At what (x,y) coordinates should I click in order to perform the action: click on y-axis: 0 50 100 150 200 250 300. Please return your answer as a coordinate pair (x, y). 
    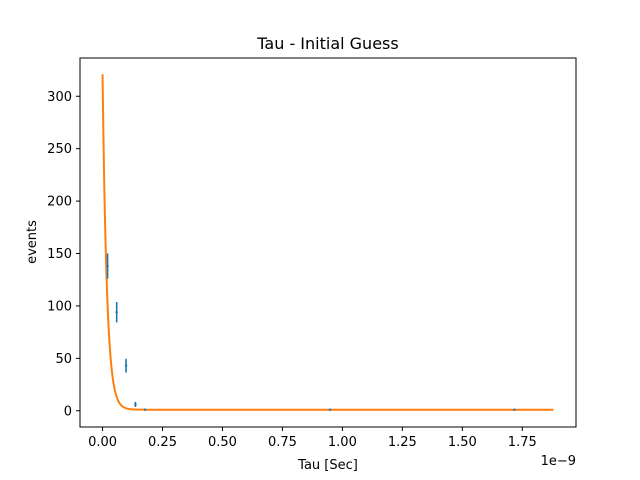
    Looking at the image, I should click on (63, 254).